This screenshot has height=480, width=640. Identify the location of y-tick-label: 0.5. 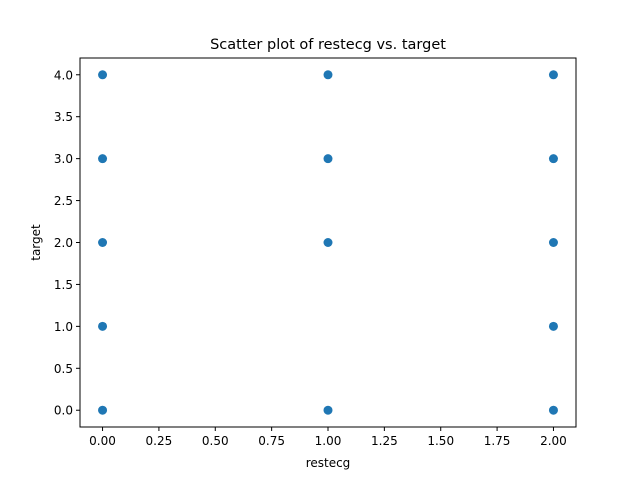
(63, 369).